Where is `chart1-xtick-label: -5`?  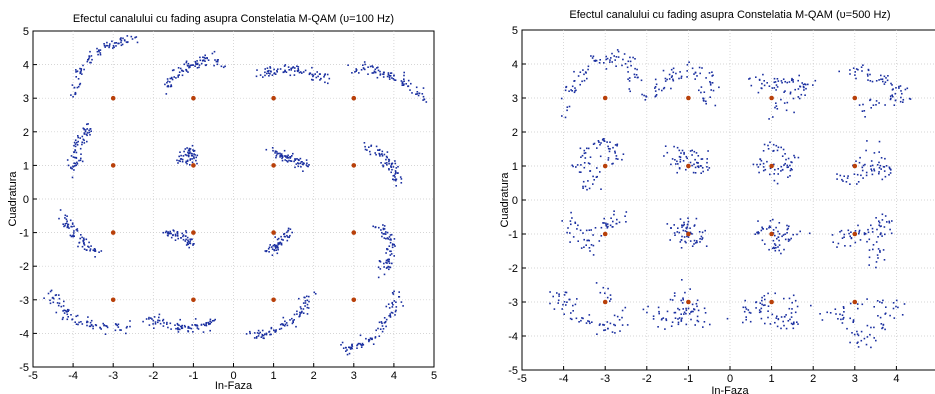 chart1-xtick-label: -5 is located at coordinates (33, 376).